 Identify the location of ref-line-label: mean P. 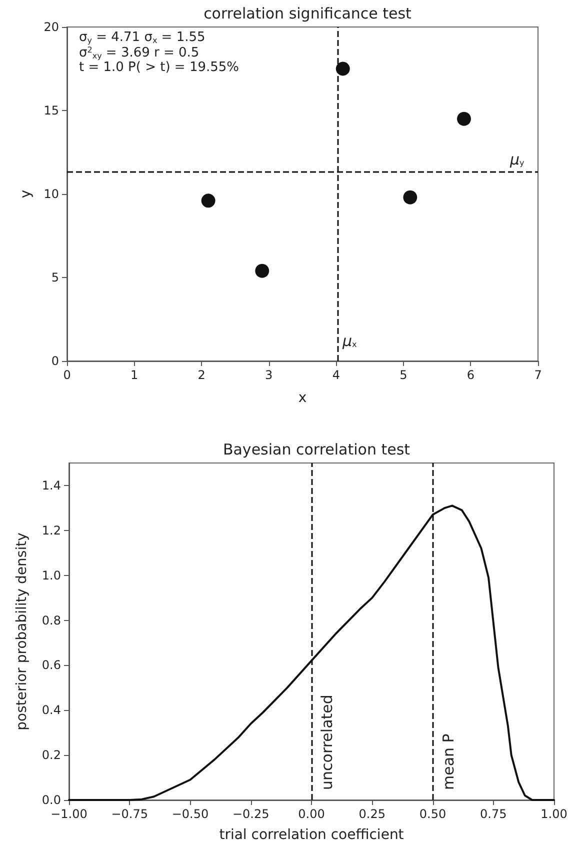
(448, 762).